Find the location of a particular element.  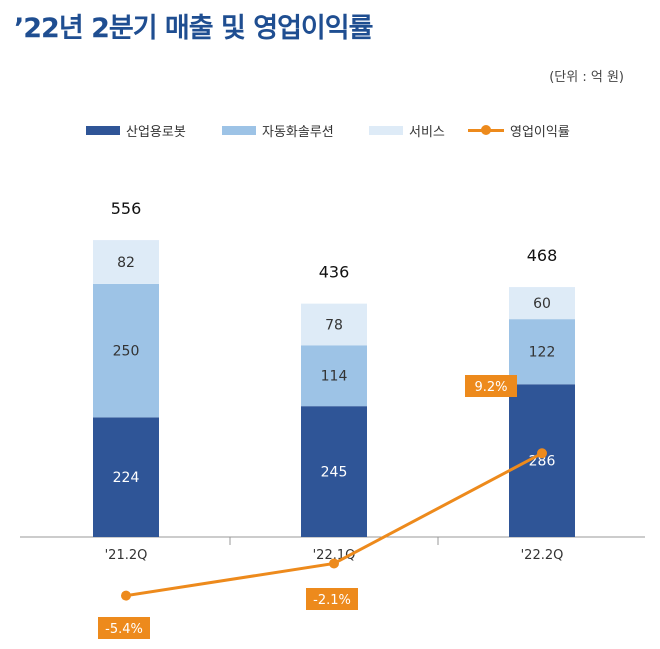

bar-value-label: 245 is located at coordinates (334, 473).